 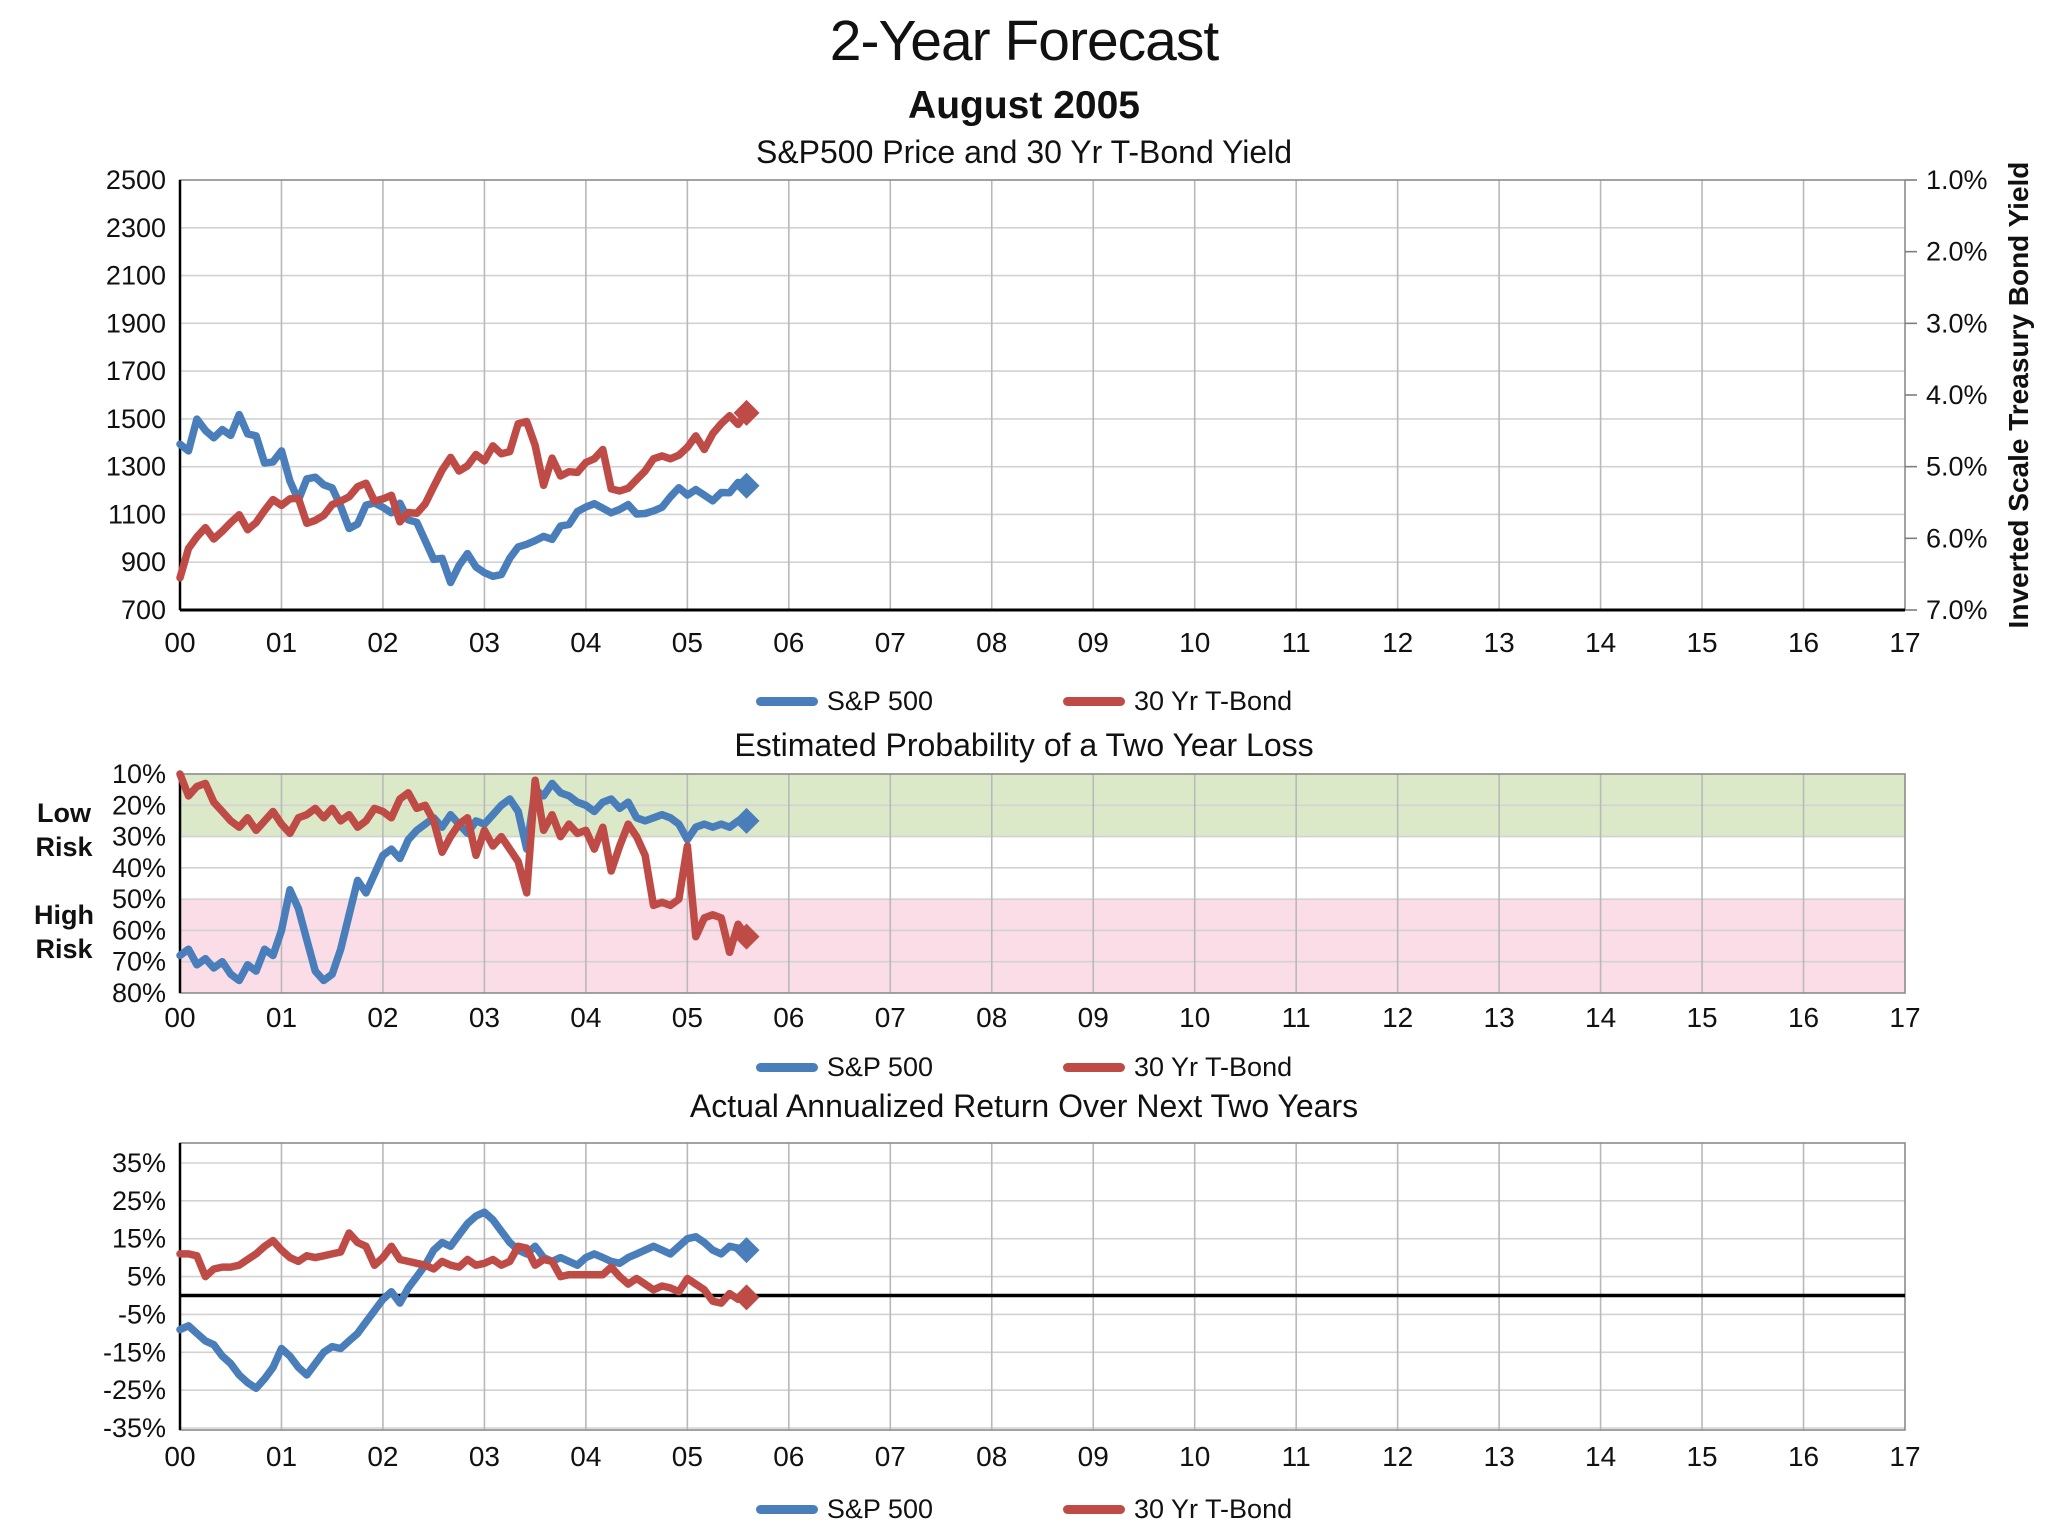 What do you see at coordinates (146, 1277) in the screenshot?
I see `y-axis-tick-label: 5%` at bounding box center [146, 1277].